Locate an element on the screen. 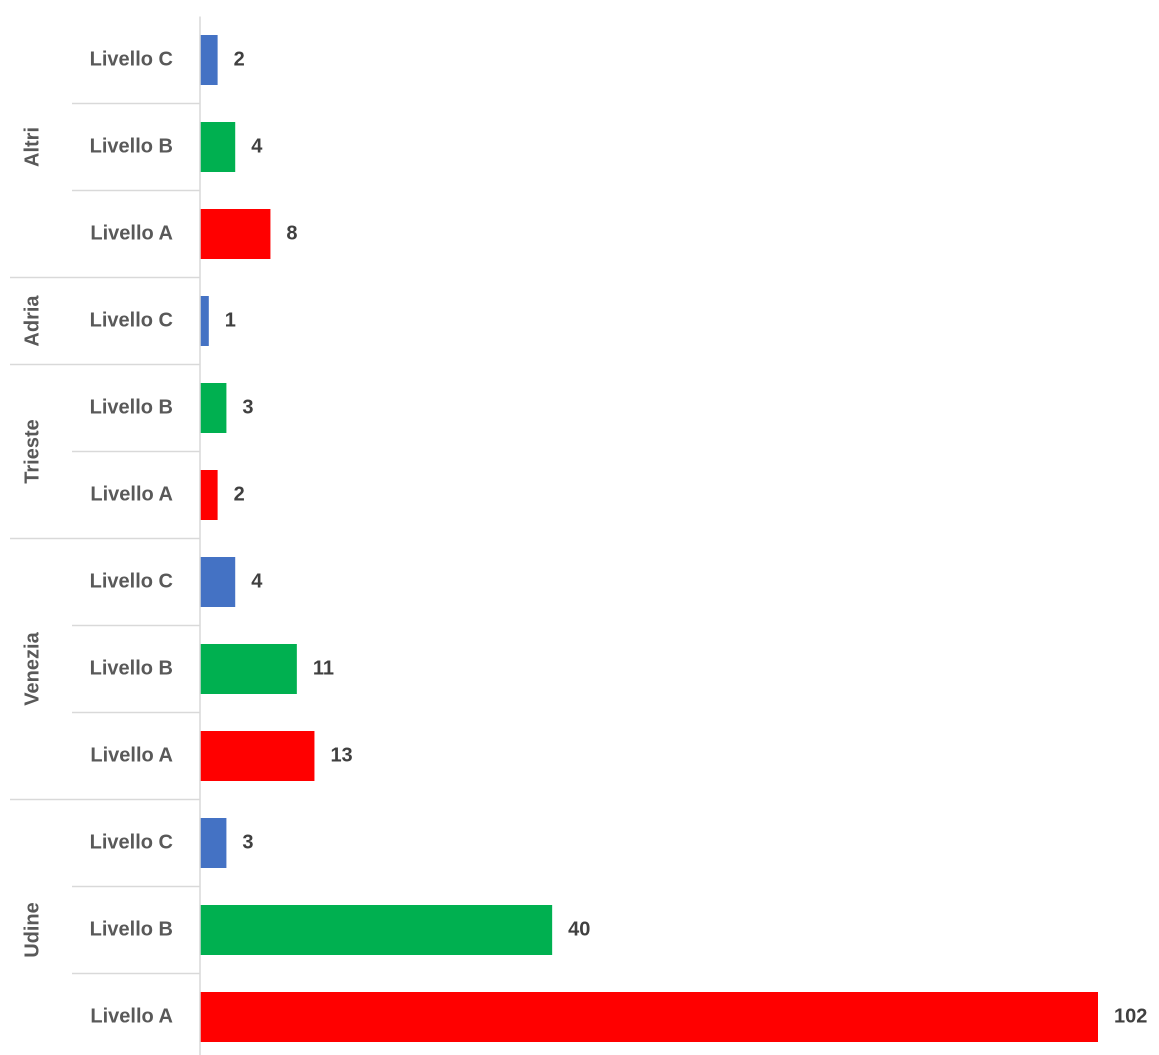  group-label: Venezia is located at coordinates (32, 668).